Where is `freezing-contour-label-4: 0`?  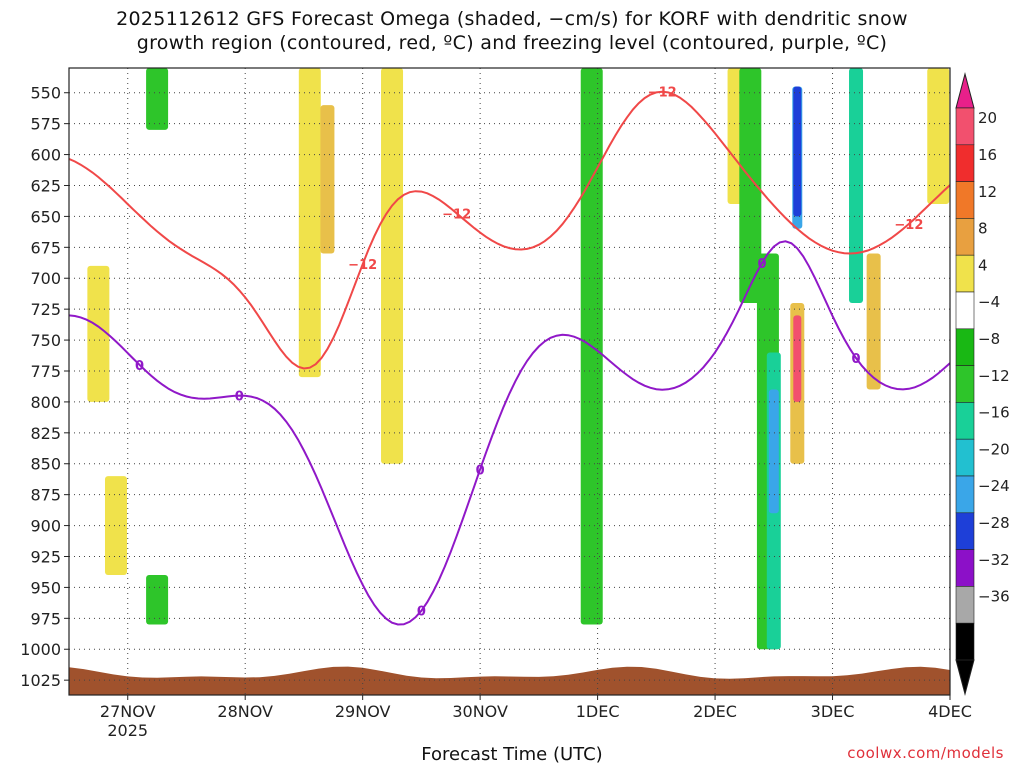 freezing-contour-label-4: 0 is located at coordinates (762, 264).